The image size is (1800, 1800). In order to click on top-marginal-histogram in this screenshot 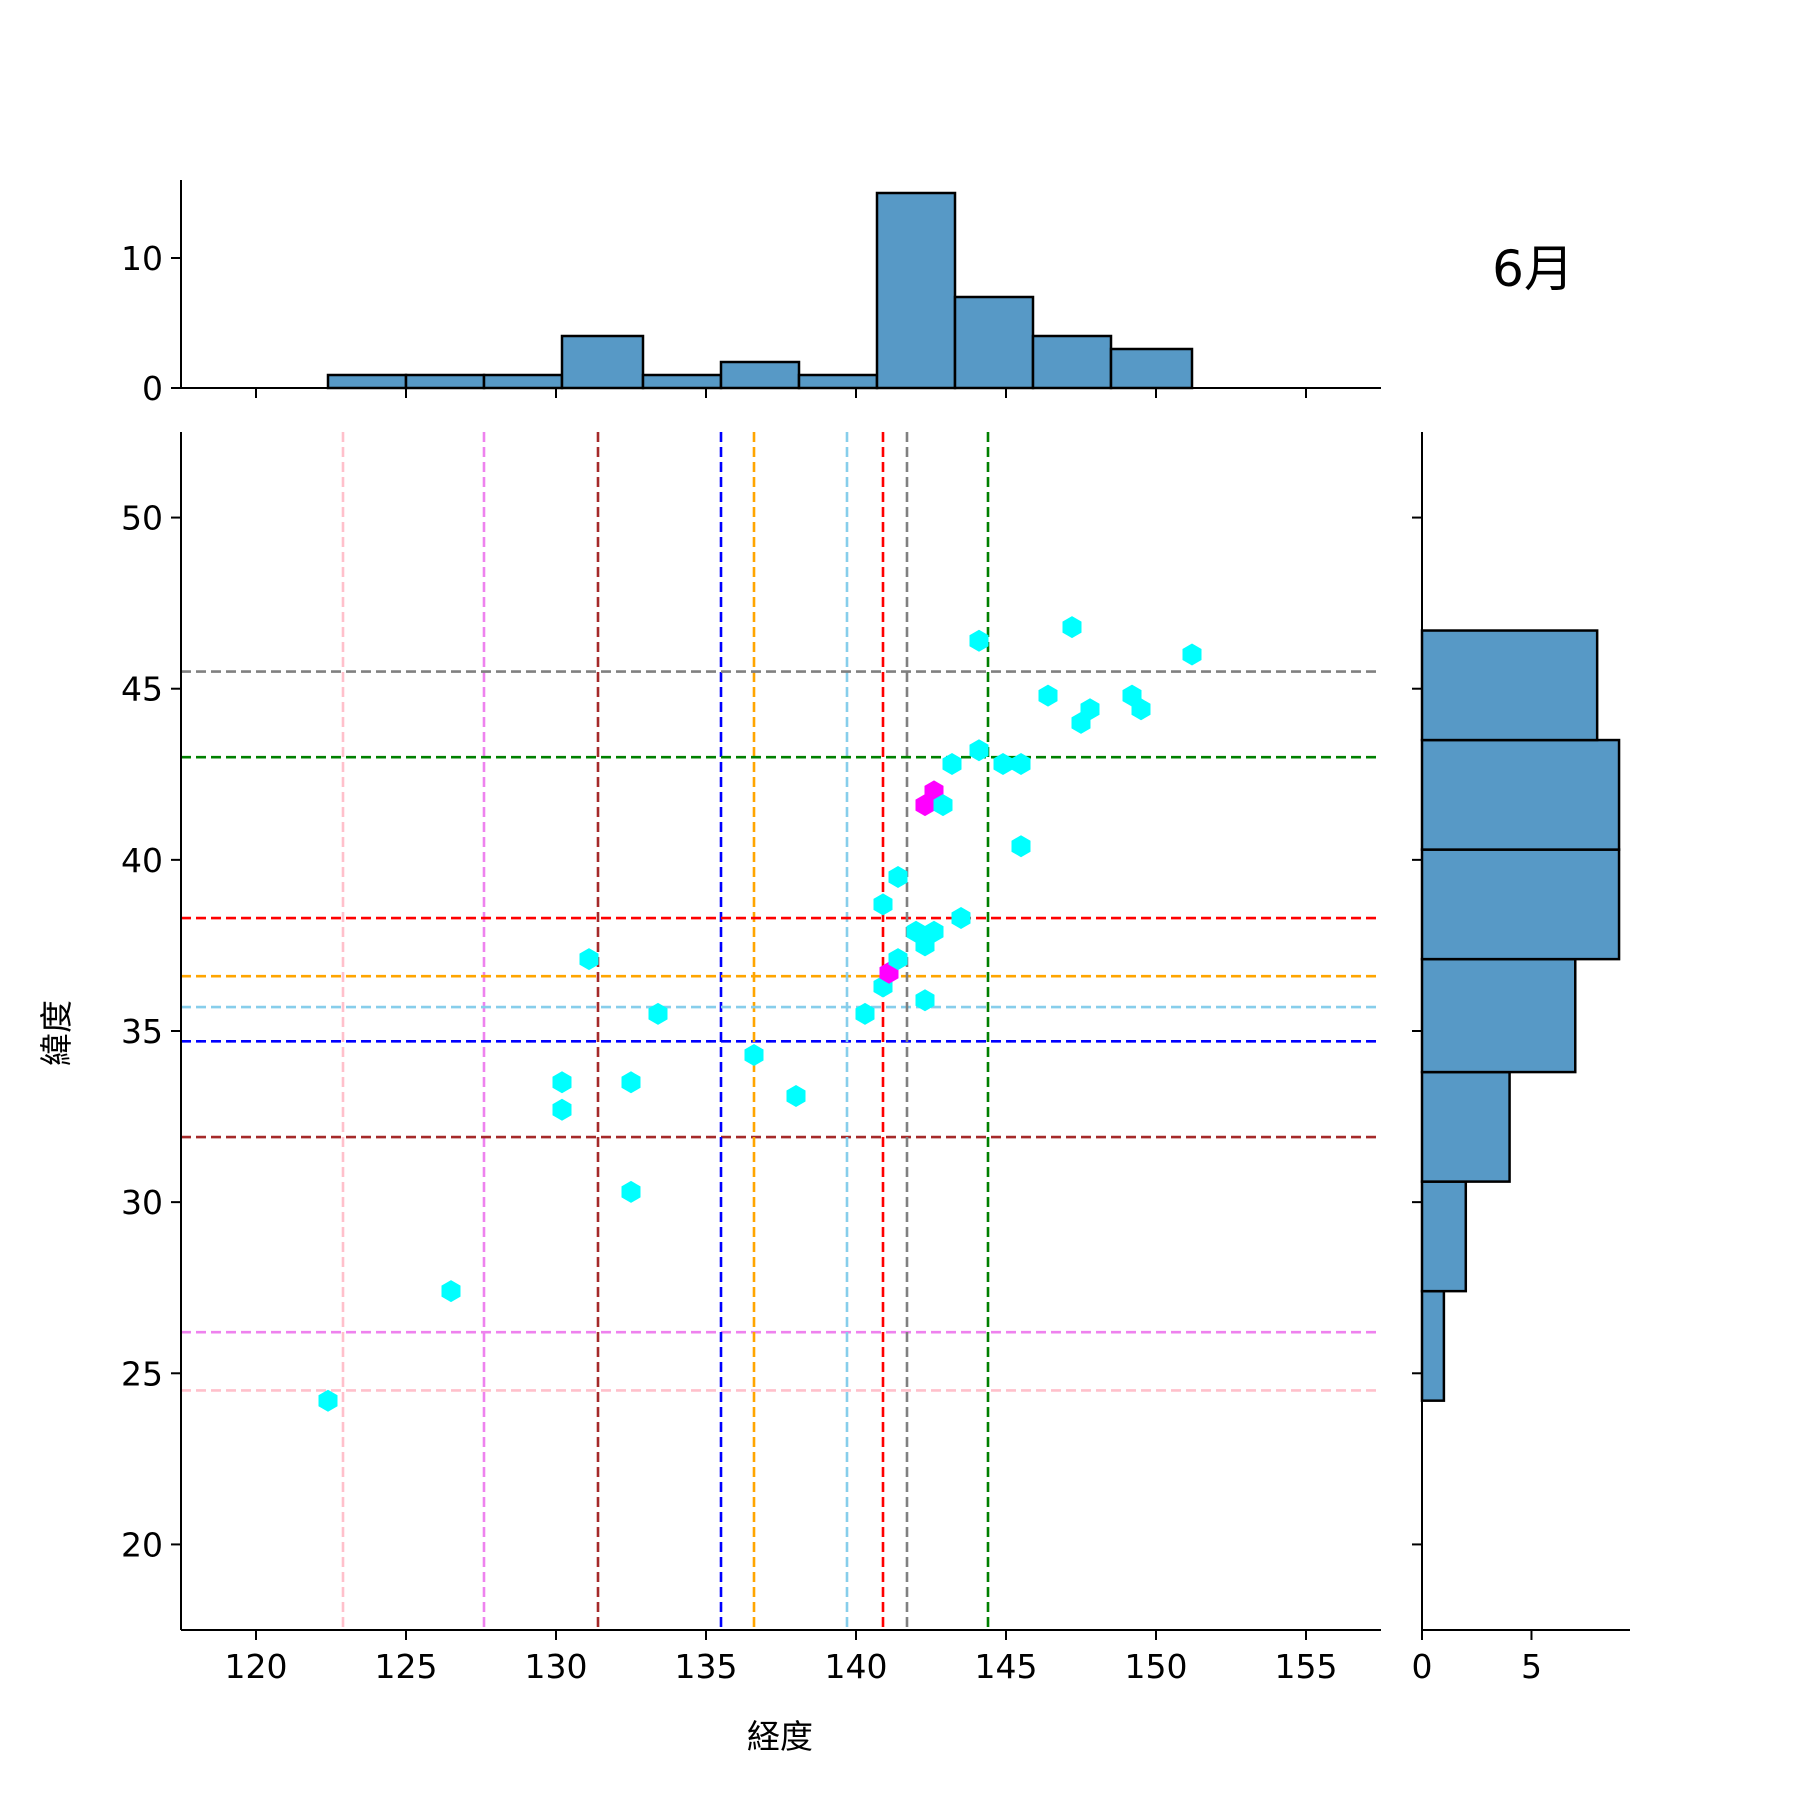, I will do `click(760, 290)`.